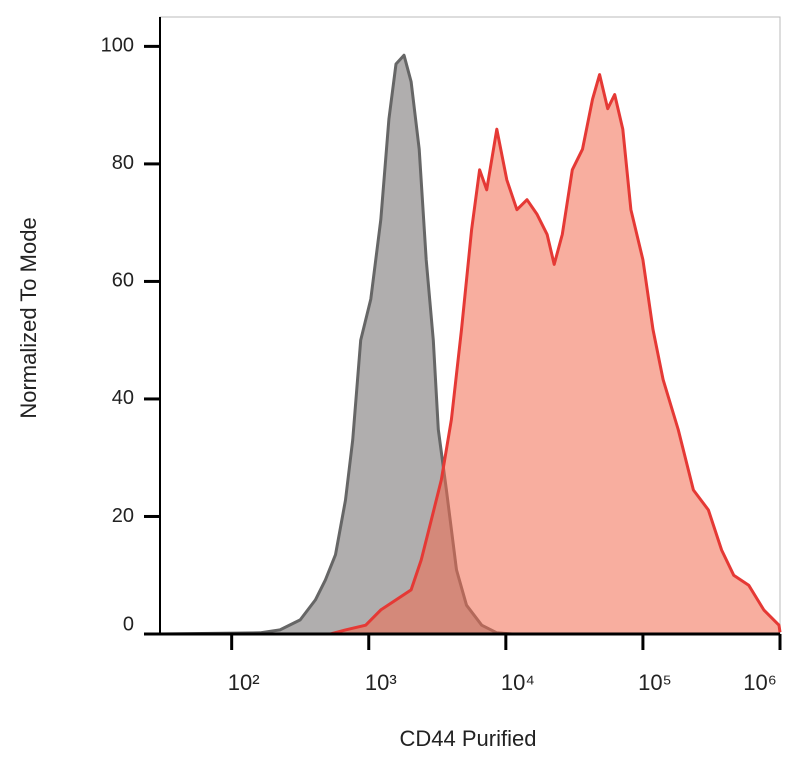 This screenshot has height=766, width=798. I want to click on y-tick-label: 60, so click(123, 281).